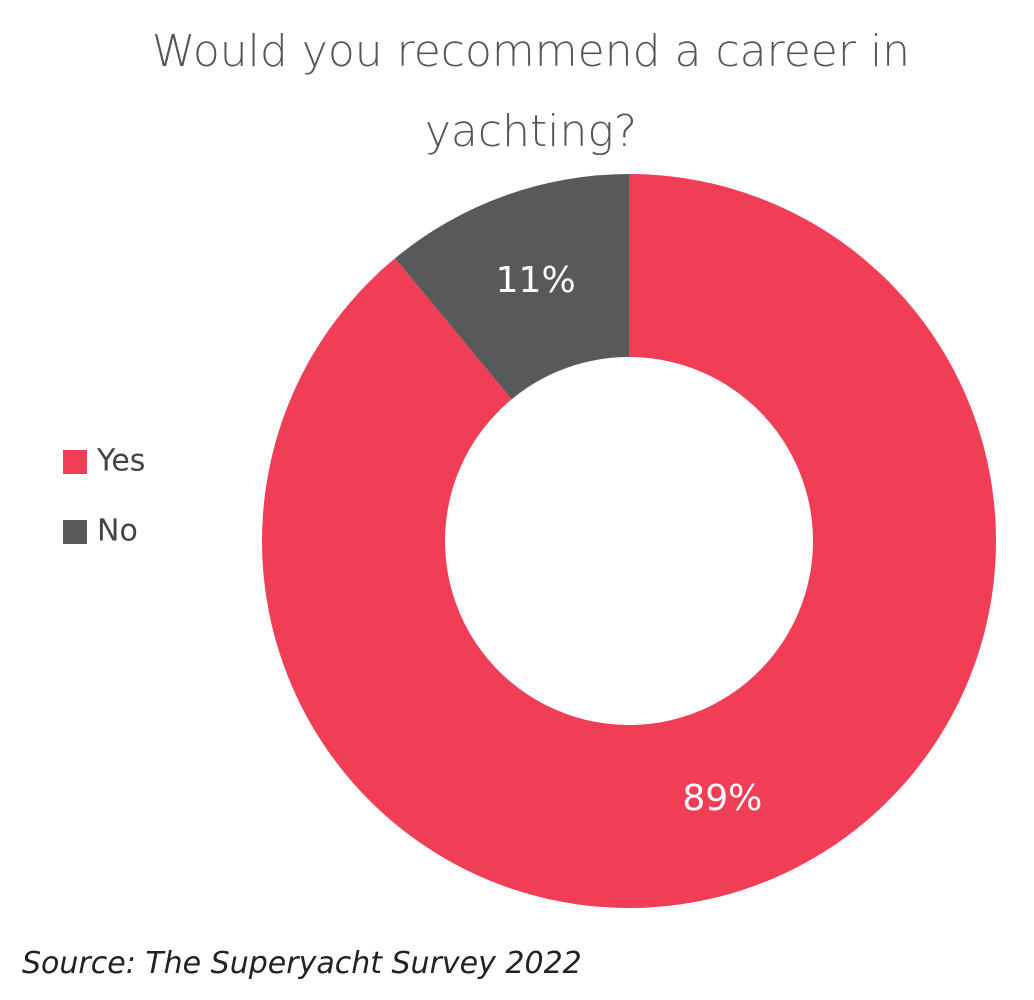 This screenshot has height=1000, width=1034. Describe the element at coordinates (117, 531) in the screenshot. I see `legend-label: No` at that location.